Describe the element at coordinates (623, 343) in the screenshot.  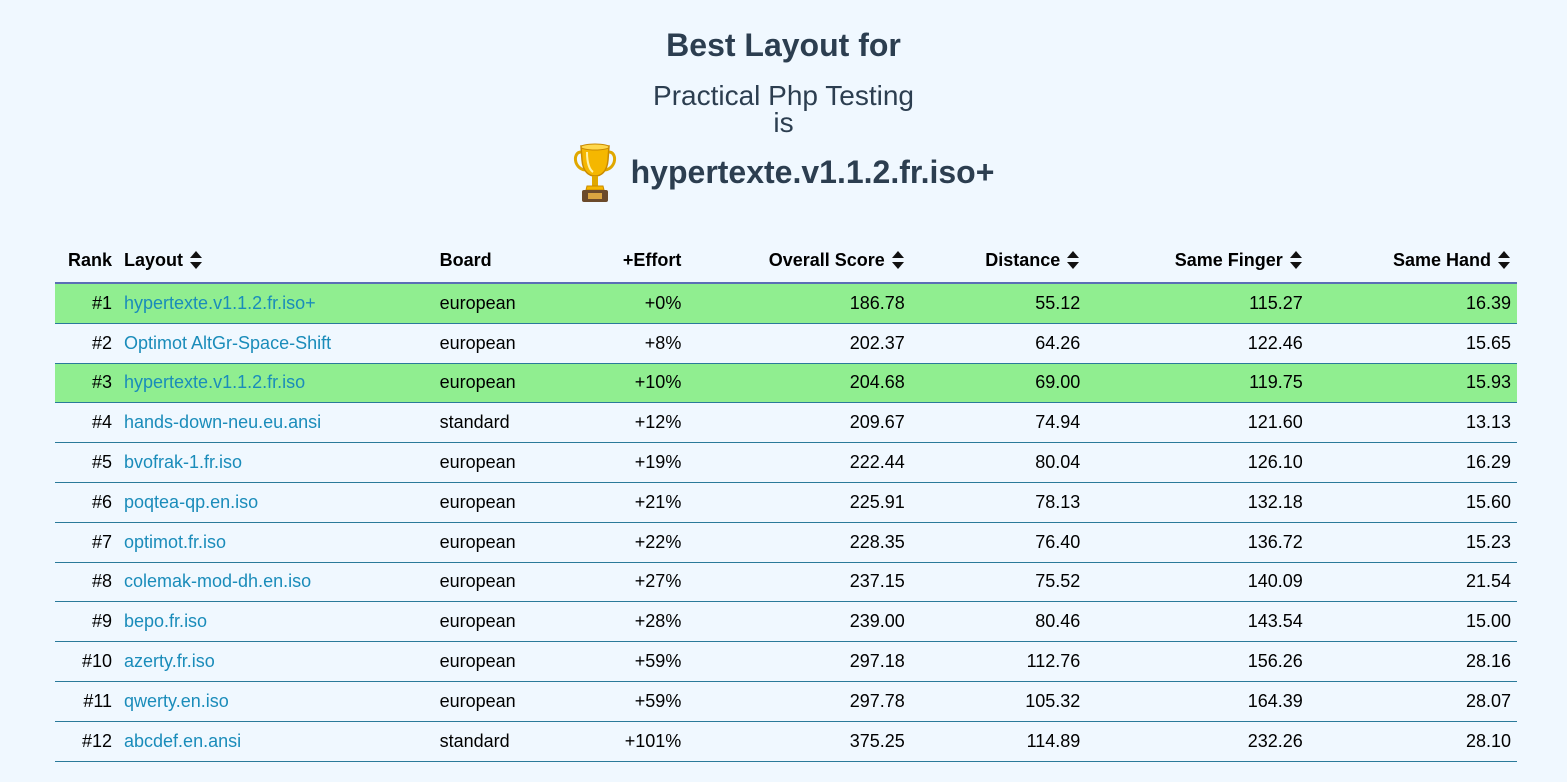
I see `cell-effort: +8%` at that location.